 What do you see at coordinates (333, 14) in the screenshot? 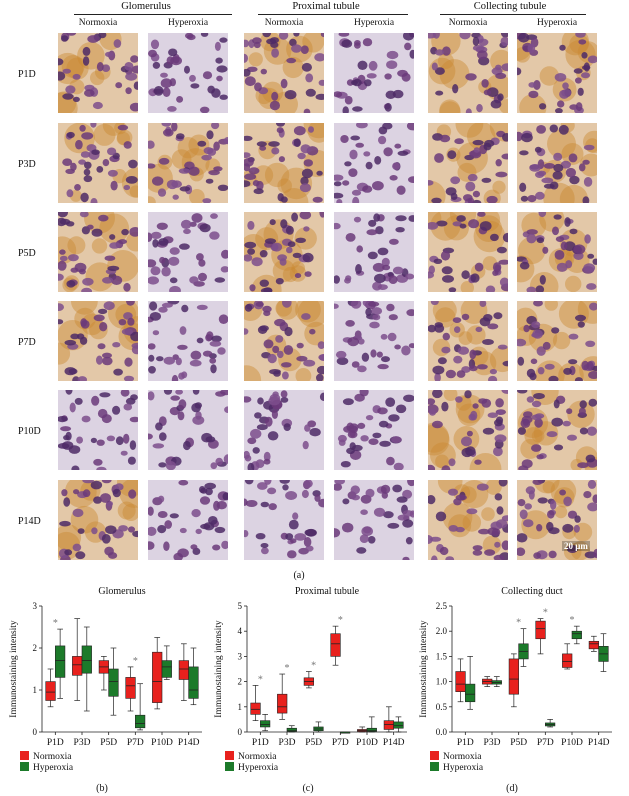
I see `group-rule-proximal-tubule` at bounding box center [333, 14].